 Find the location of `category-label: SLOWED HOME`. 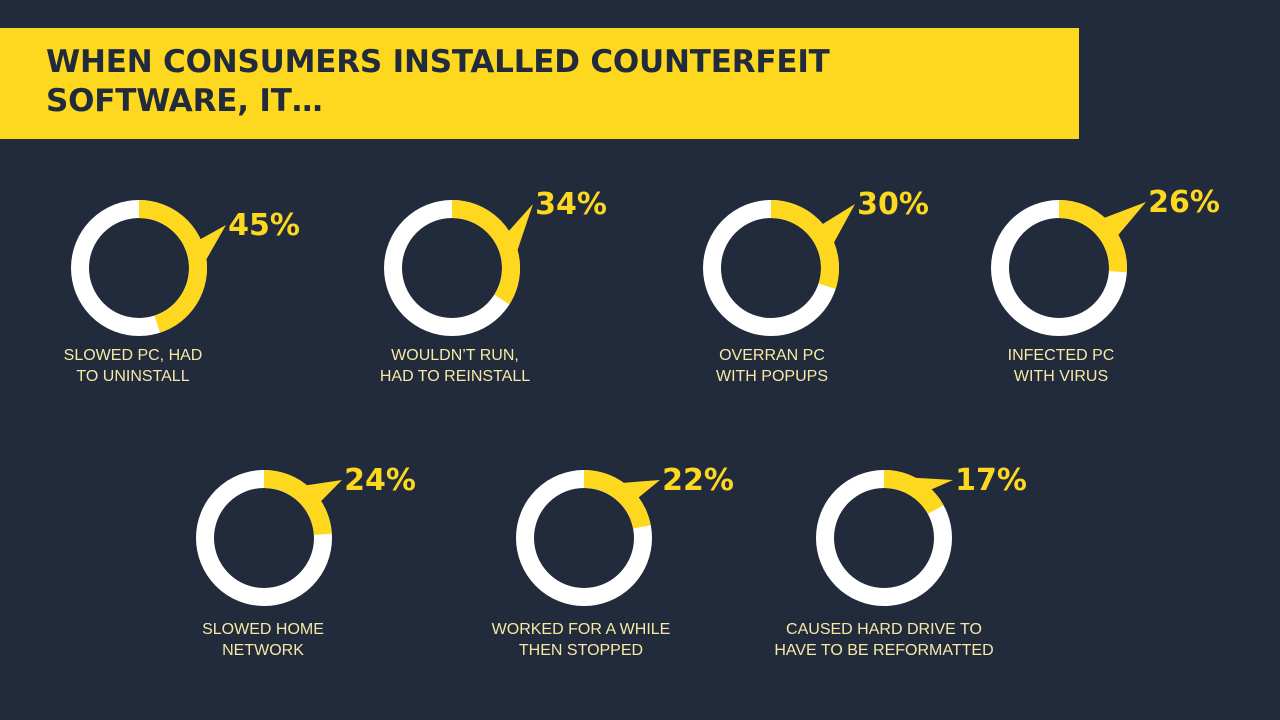

category-label: SLOWED HOME is located at coordinates (263, 629).